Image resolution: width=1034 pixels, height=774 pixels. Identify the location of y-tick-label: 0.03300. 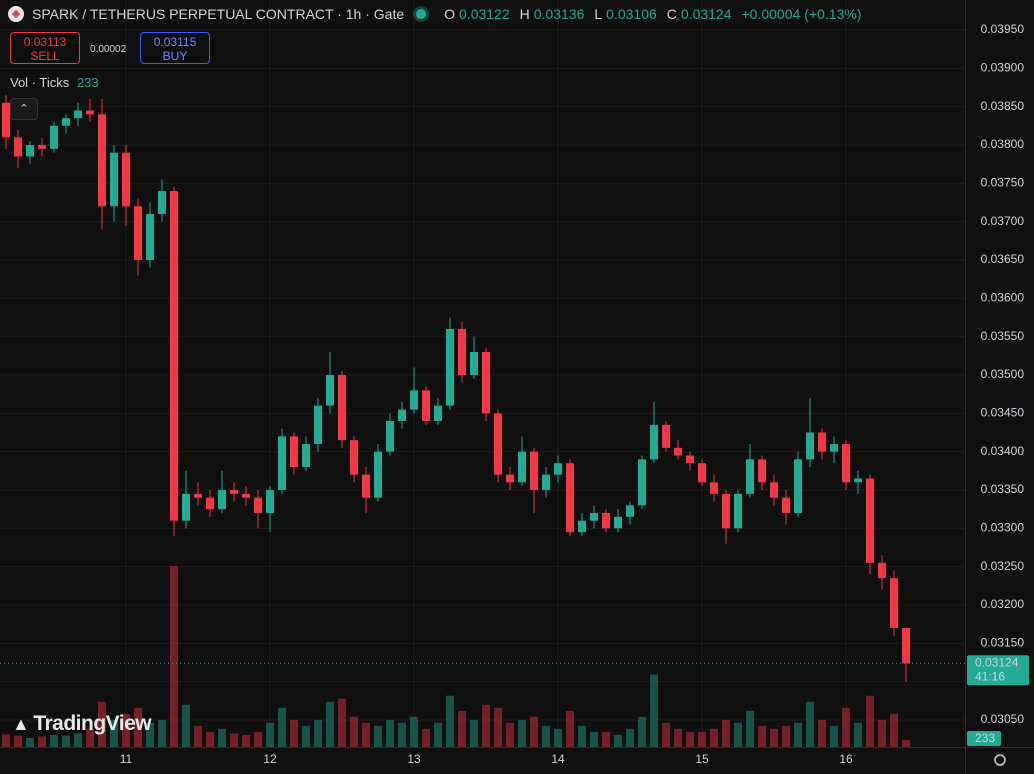
(1003, 528).